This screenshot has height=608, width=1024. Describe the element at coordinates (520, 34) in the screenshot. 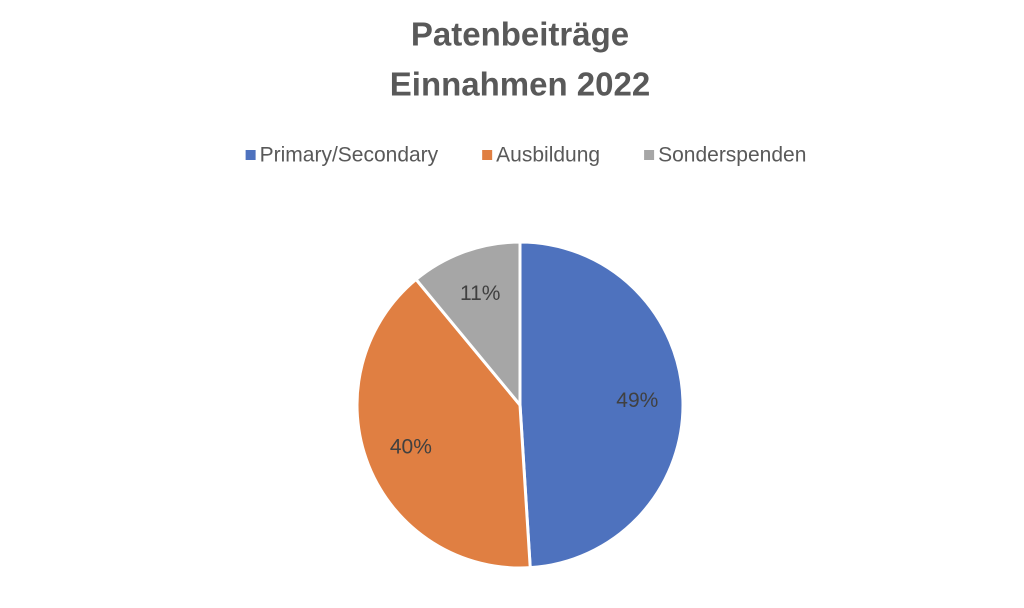

I see `chart-title: Patenbeiträge` at that location.